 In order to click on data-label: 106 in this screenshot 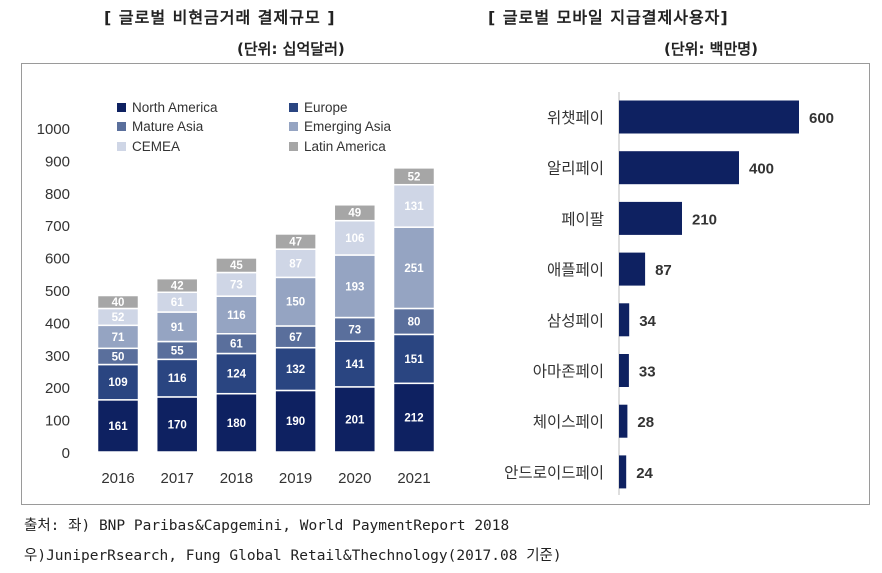, I will do `click(354, 239)`.